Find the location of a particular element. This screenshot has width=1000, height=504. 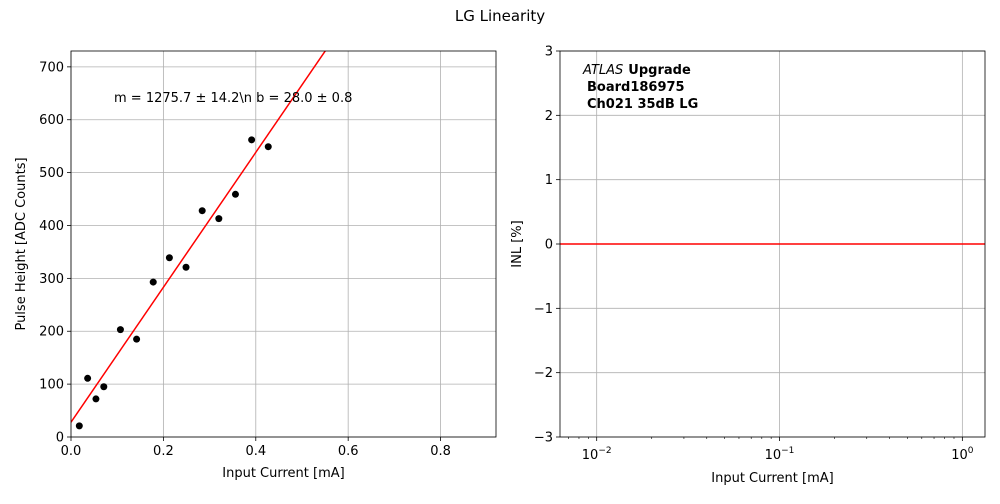

channel-label: Ch021 35dB LG is located at coordinates (642, 104).